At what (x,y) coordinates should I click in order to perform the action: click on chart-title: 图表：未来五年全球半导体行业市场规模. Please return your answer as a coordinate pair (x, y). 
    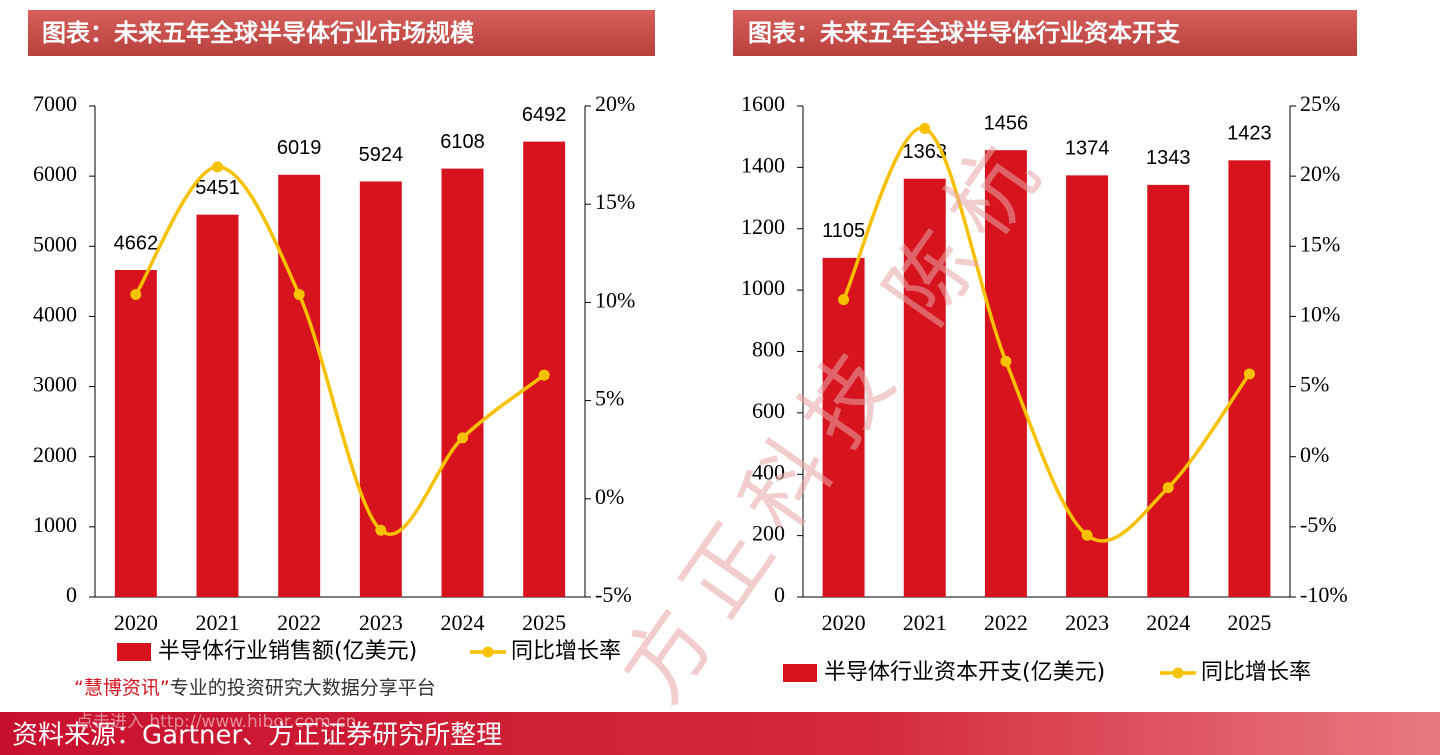
    Looking at the image, I should click on (258, 33).